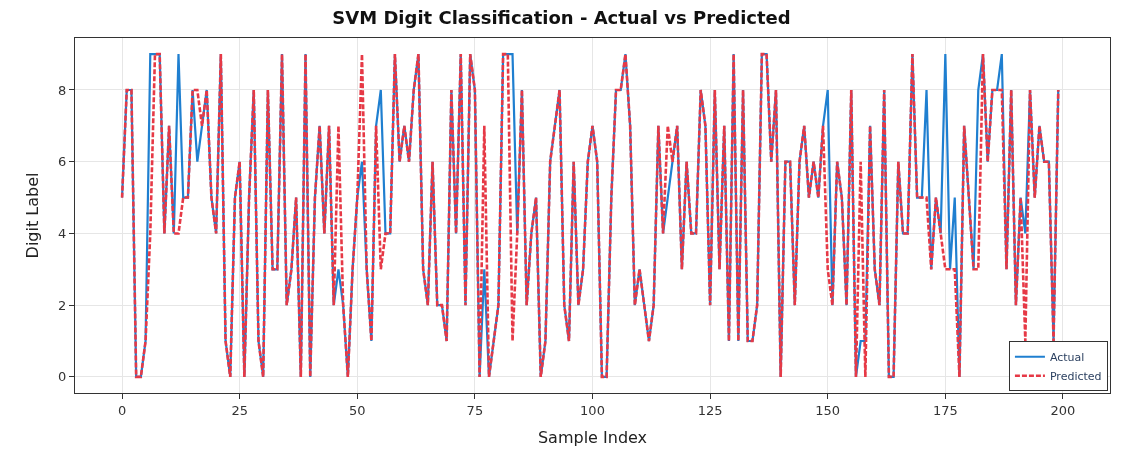  Describe the element at coordinates (62, 305) in the screenshot. I see `y-tick-label: 2` at that location.